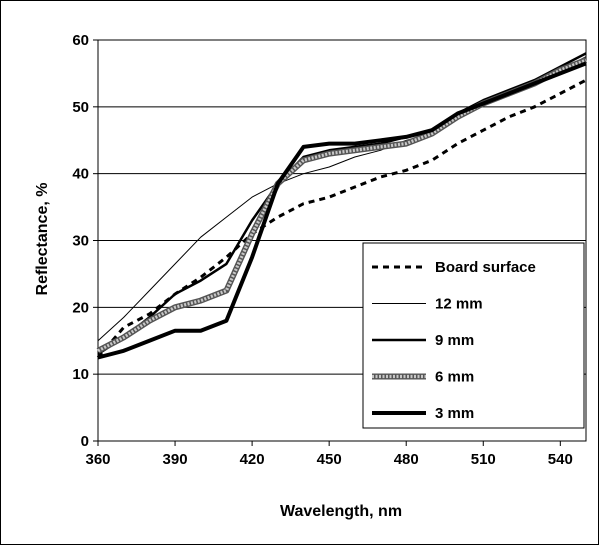 Image resolution: width=599 pixels, height=545 pixels. Describe the element at coordinates (80, 107) in the screenshot. I see `y-tick-label: 50` at that location.